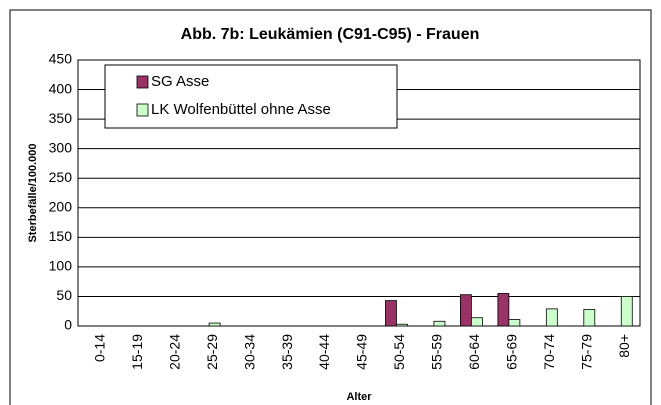  I want to click on y-tick-label: 200, so click(61, 206).